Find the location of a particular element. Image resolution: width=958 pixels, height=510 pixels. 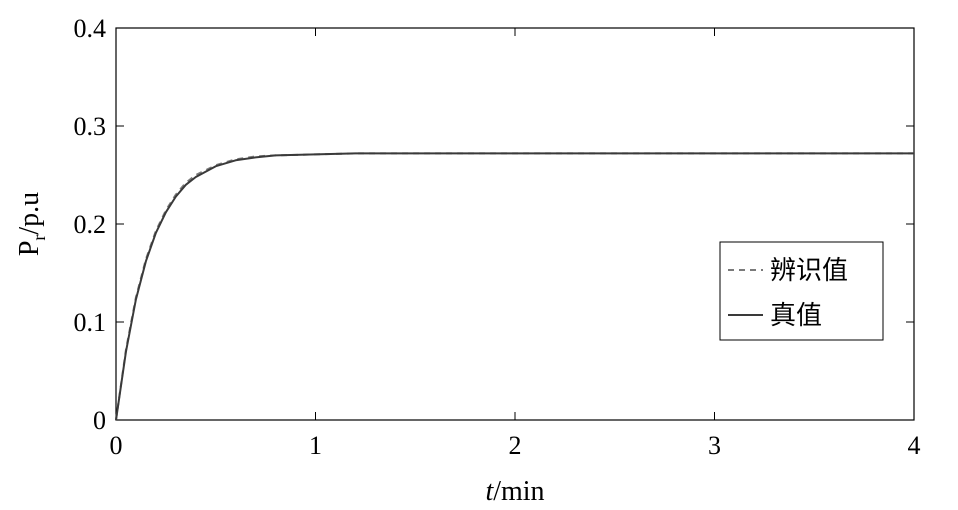

y-tick-label: 0.3 is located at coordinates (90, 126).